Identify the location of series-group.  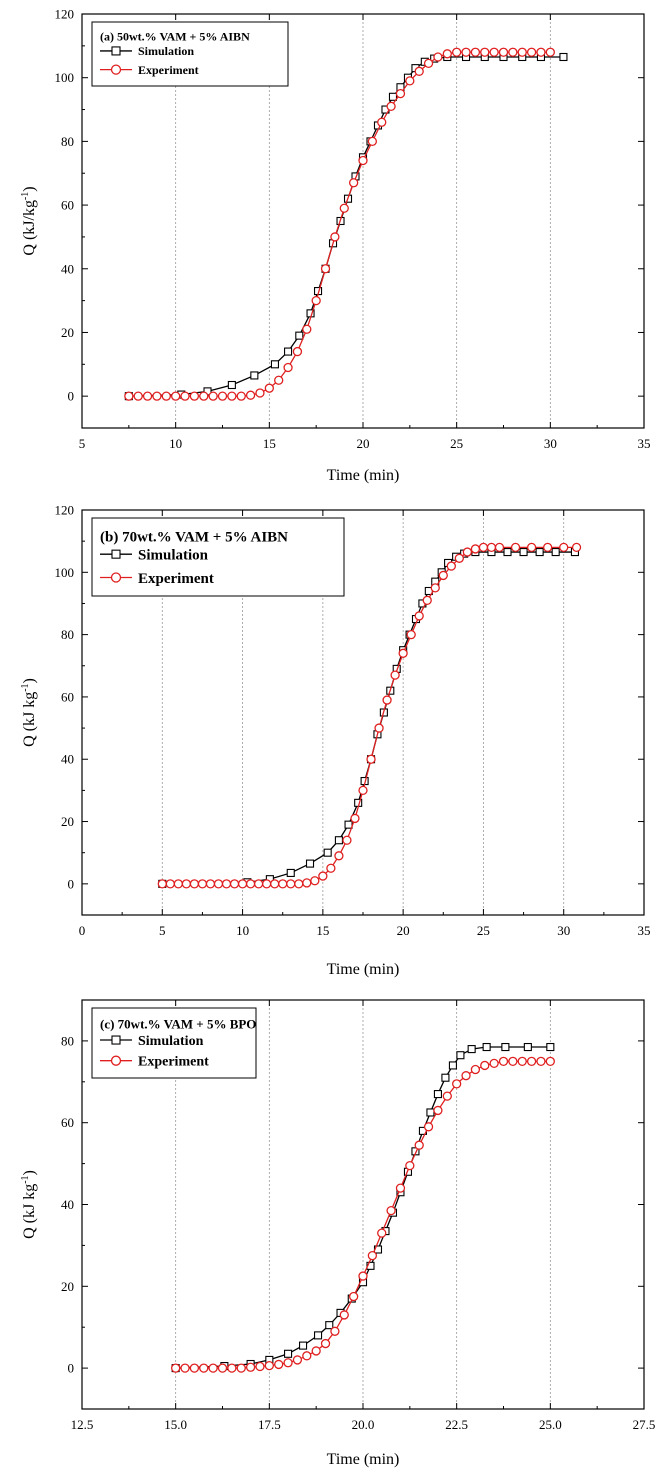
(363, 1207).